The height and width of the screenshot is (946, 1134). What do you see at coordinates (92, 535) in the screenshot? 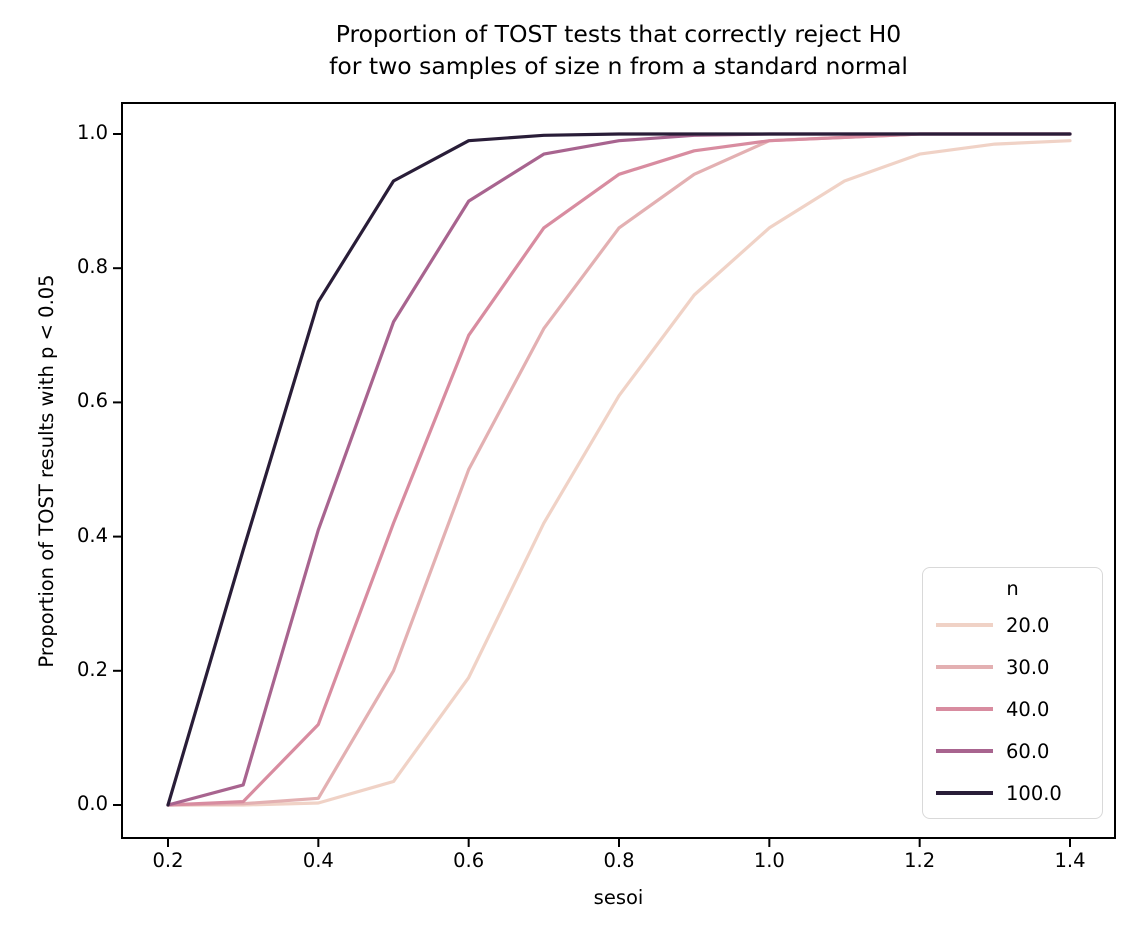
I see `y-tick-label: 0.4` at bounding box center [92, 535].